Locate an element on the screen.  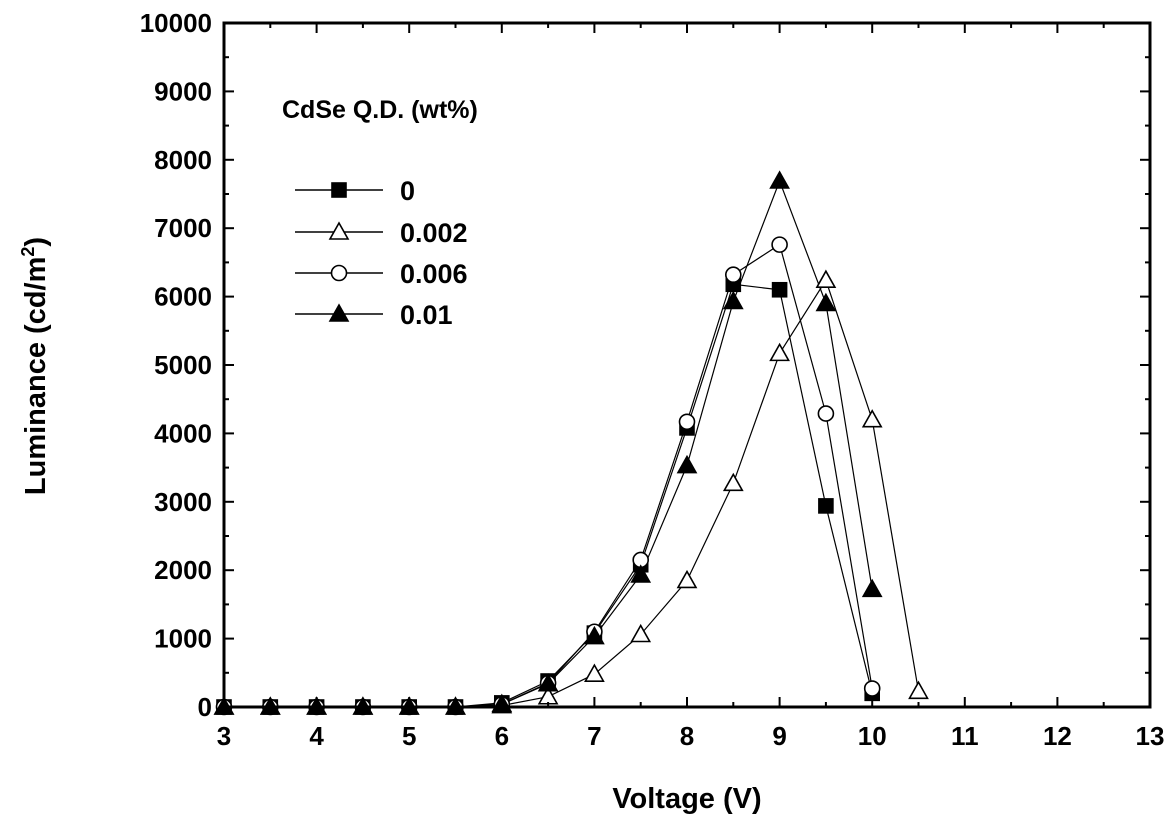
y-axis-title: Luminance (cd/m2) is located at coordinates (35, 366).